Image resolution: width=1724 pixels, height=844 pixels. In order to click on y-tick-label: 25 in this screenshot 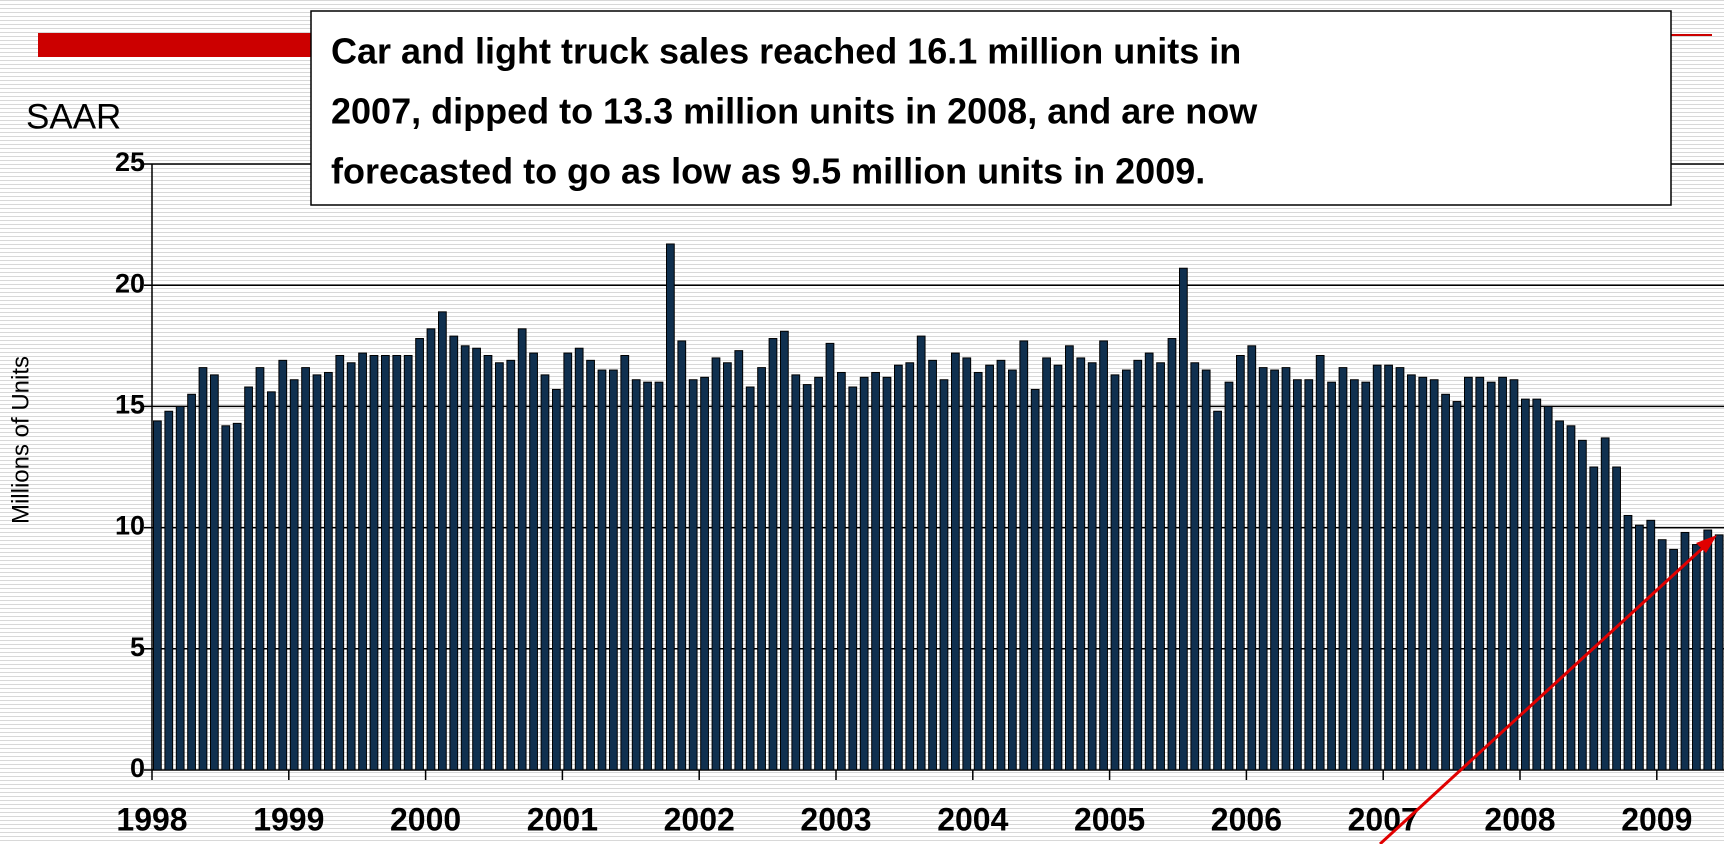, I will do `click(130, 162)`.